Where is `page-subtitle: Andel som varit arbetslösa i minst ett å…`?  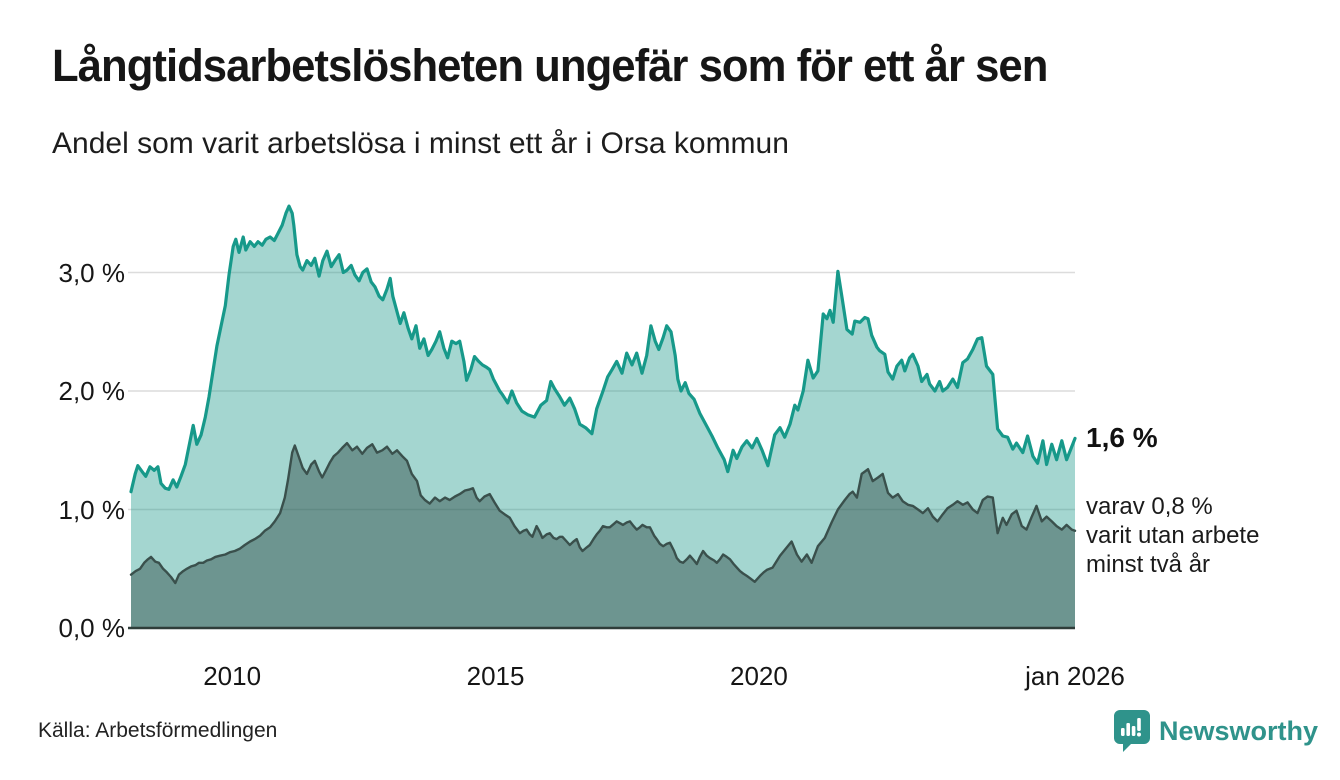 page-subtitle: Andel som varit arbetslösa i minst ett å… is located at coordinates (420, 143).